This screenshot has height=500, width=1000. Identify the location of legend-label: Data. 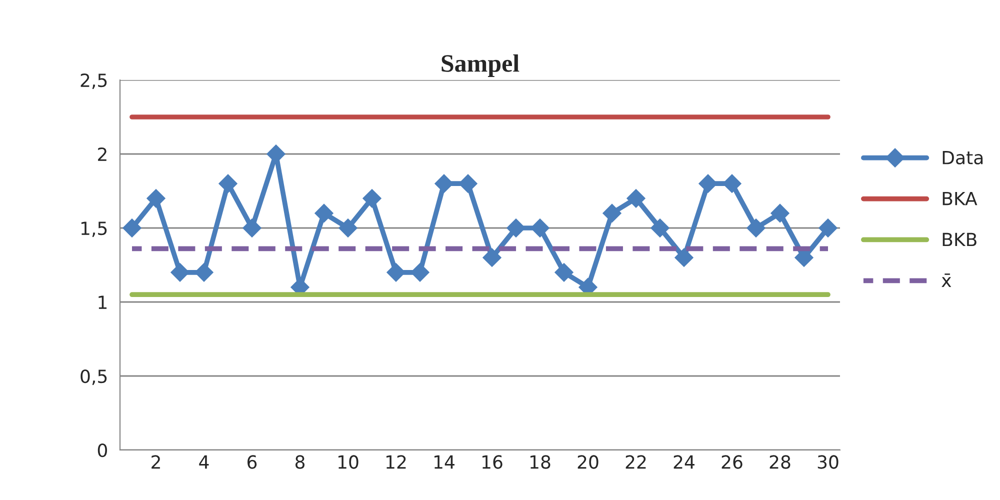
(962, 157).